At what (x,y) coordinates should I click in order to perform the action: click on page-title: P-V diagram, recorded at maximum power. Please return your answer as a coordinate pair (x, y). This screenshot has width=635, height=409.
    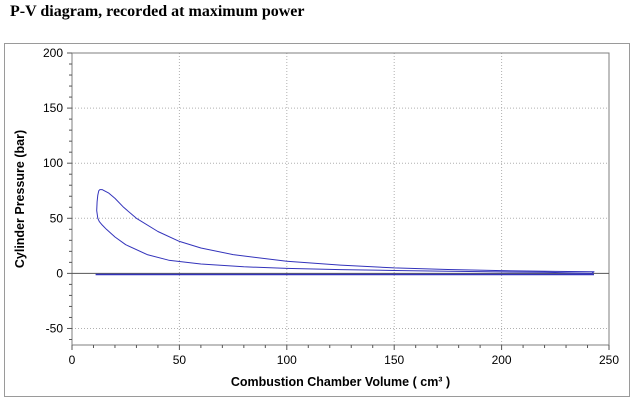
    Looking at the image, I should click on (157, 11).